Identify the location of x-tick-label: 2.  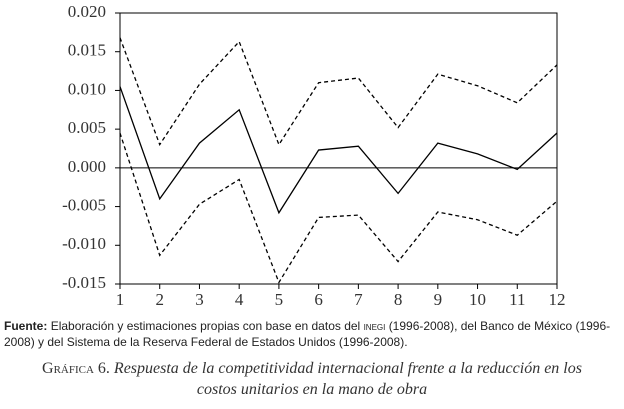
(159, 299).